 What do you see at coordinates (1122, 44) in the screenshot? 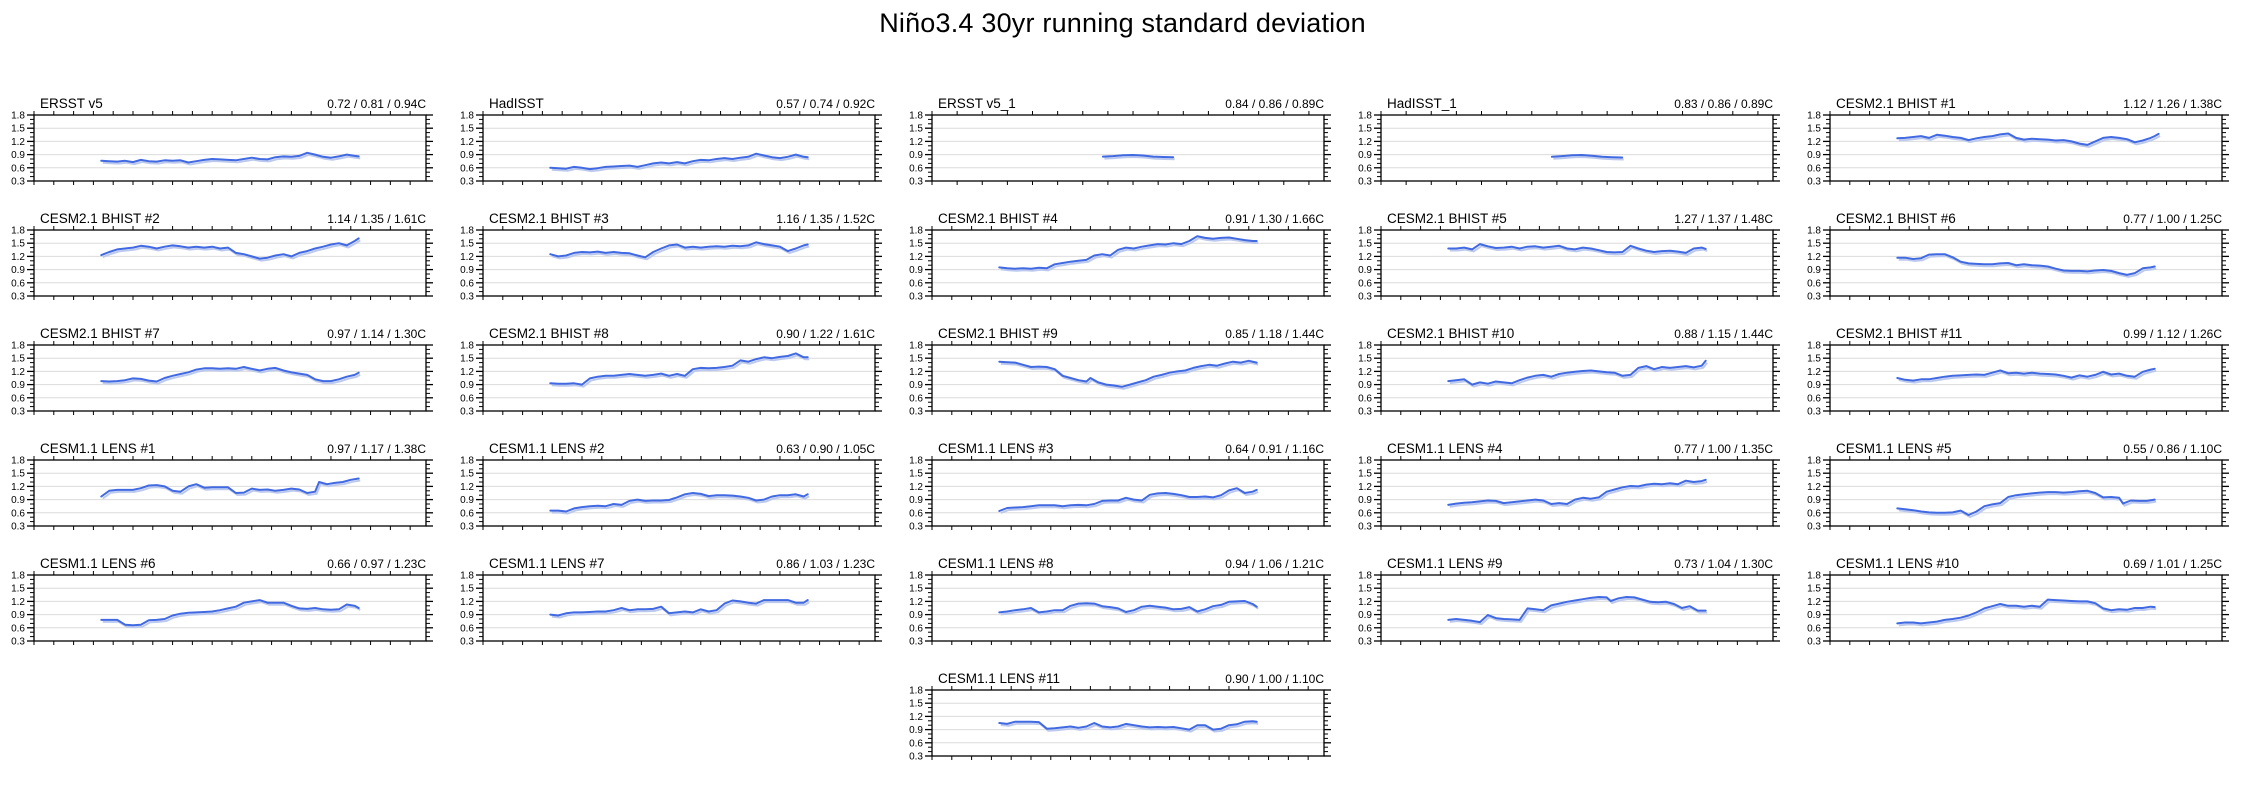
I see `figure-header: Niño3.4 30yr running standard deviation` at bounding box center [1122, 44].